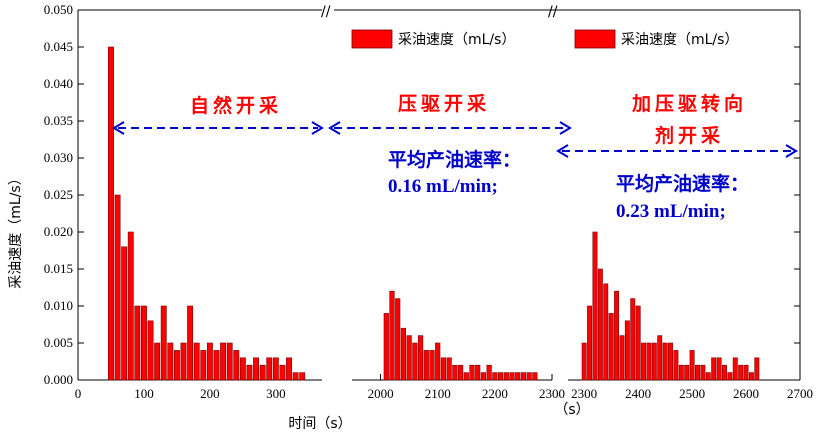  I want to click on y-tick-label: 0.015, so click(58, 268).